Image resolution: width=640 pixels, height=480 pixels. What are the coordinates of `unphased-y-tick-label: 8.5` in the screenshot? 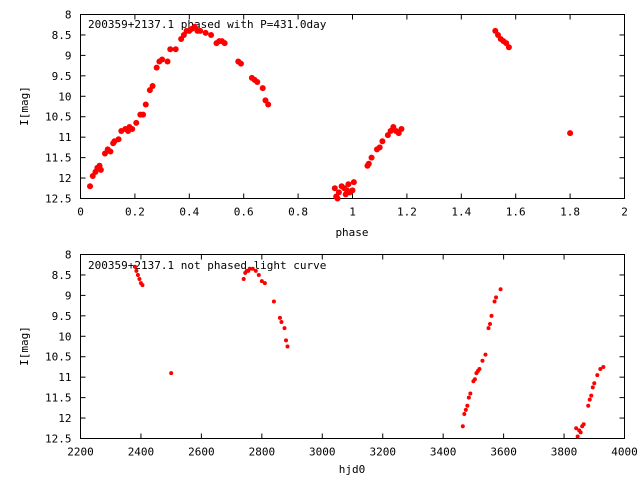 It's located at (62, 275).